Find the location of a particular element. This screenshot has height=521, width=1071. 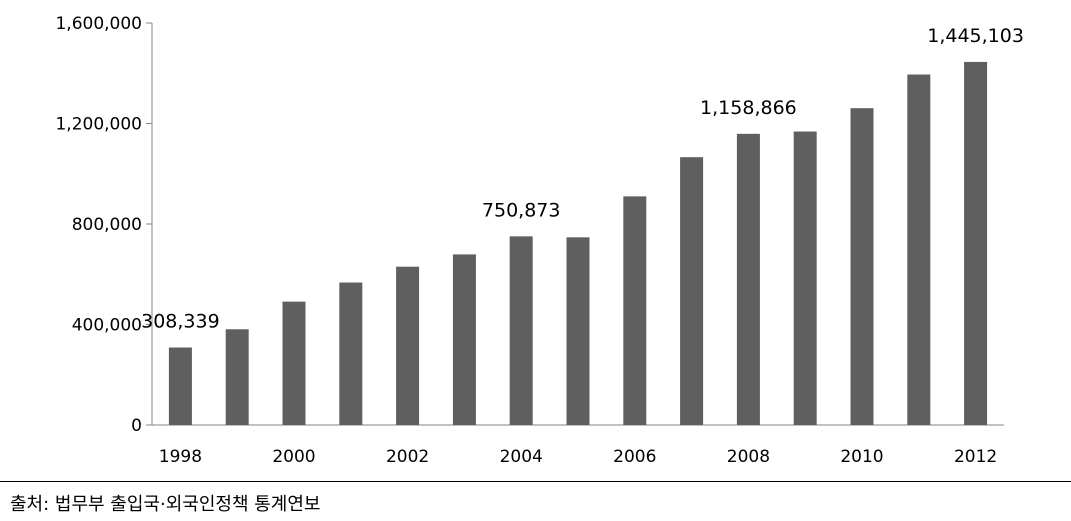

x-tick-label: 2002 is located at coordinates (407, 457).